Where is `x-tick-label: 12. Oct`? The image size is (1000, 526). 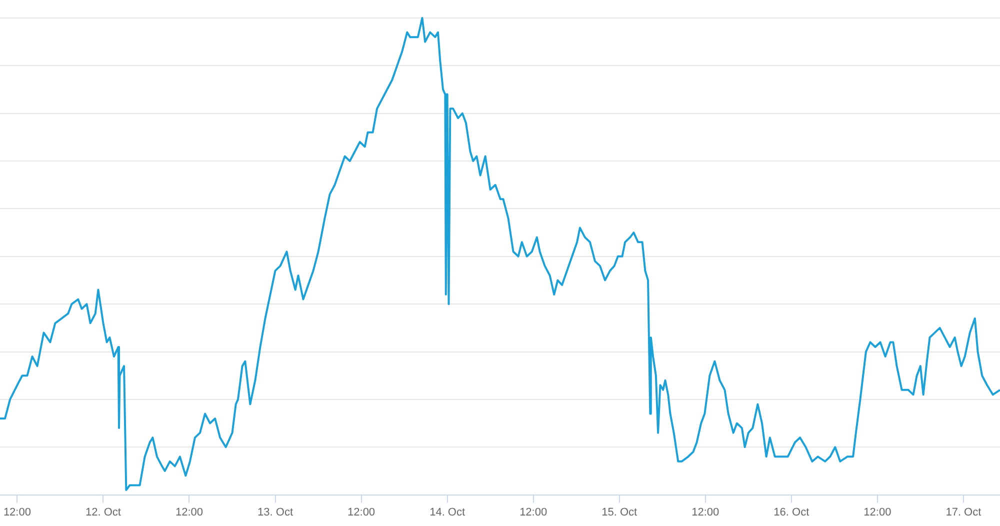 x-tick-label: 12. Oct is located at coordinates (103, 512).